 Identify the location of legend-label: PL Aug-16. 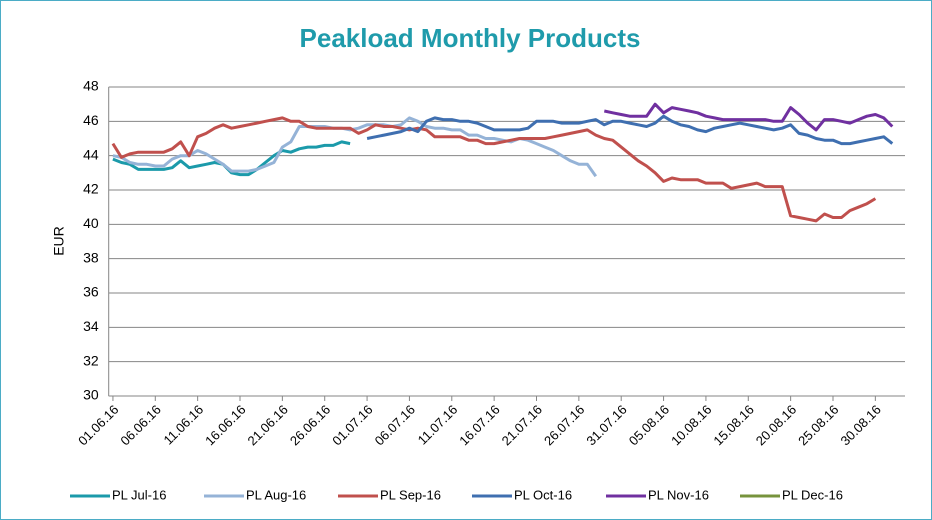
(276, 494).